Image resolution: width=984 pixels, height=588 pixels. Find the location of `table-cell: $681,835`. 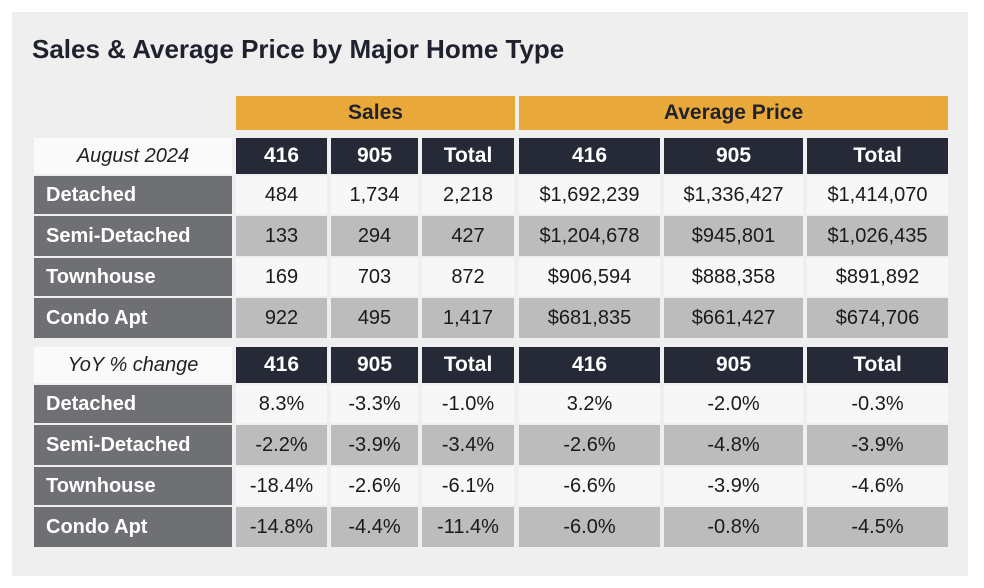

table-cell: $681,835 is located at coordinates (589, 318).